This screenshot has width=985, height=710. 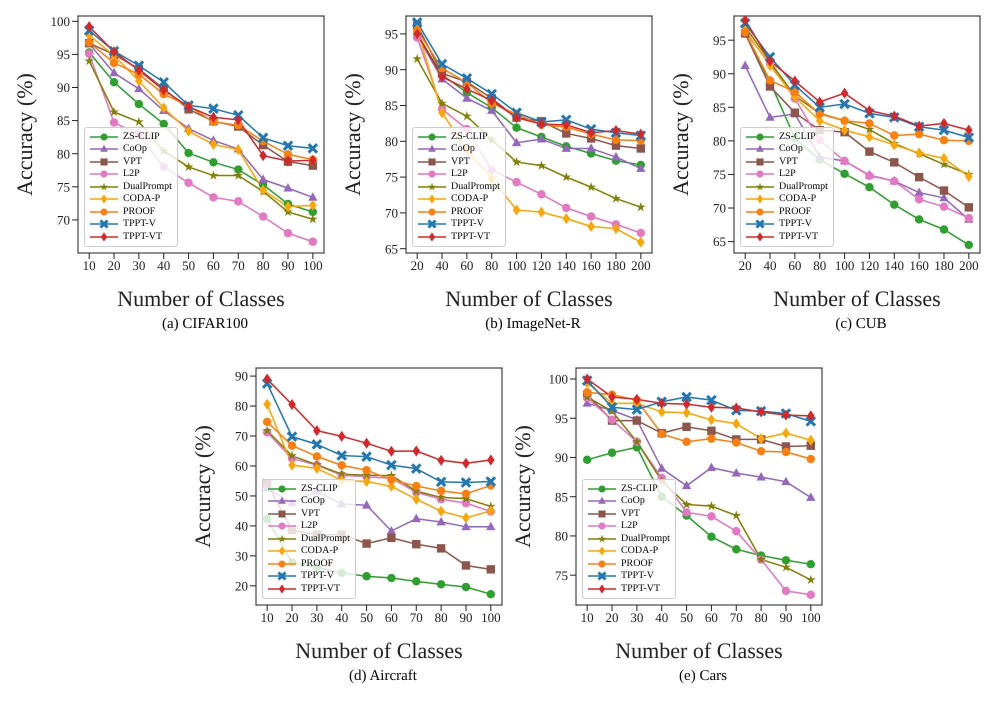 What do you see at coordinates (241, 466) in the screenshot?
I see `y-tick-label: 60` at bounding box center [241, 466].